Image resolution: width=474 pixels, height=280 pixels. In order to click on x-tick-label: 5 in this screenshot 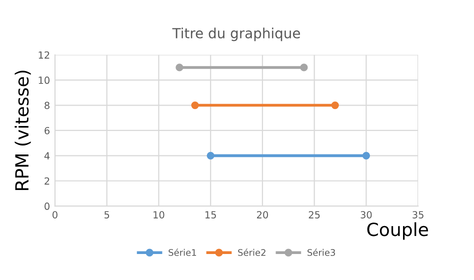, I will do `click(107, 214)`.